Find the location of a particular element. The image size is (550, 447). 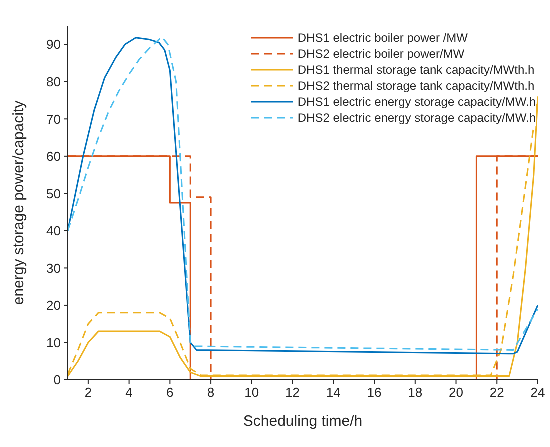

x-tick-label: 10 is located at coordinates (252, 392).